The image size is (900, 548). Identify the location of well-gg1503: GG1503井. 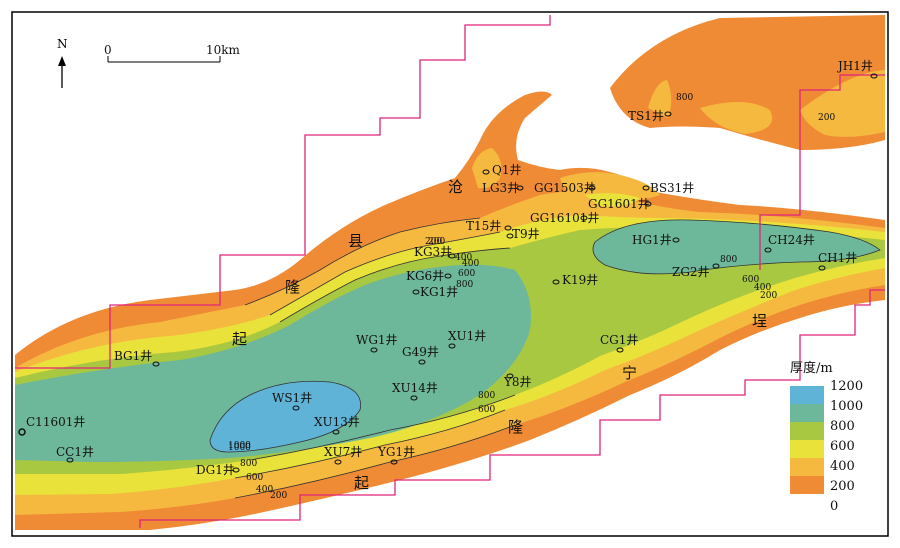
(565, 188).